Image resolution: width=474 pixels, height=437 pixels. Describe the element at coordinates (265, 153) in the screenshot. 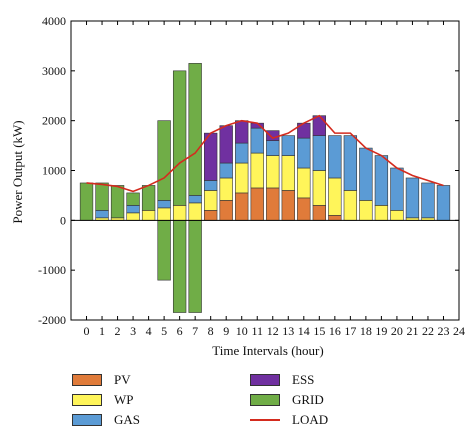

I see `load-line` at that location.